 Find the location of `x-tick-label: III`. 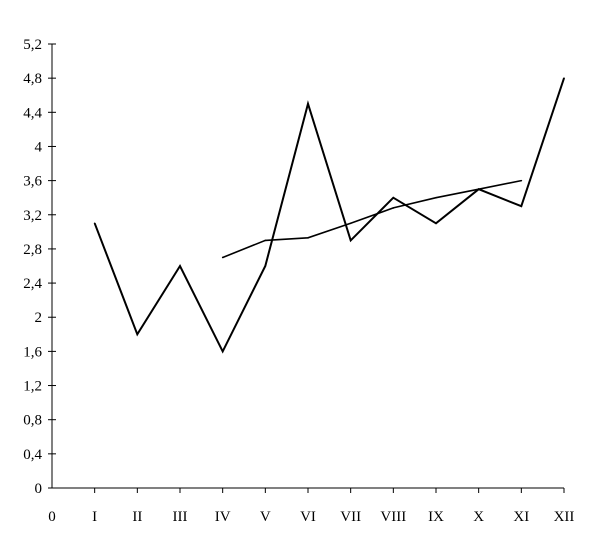

x-tick-label: III is located at coordinates (180, 517).